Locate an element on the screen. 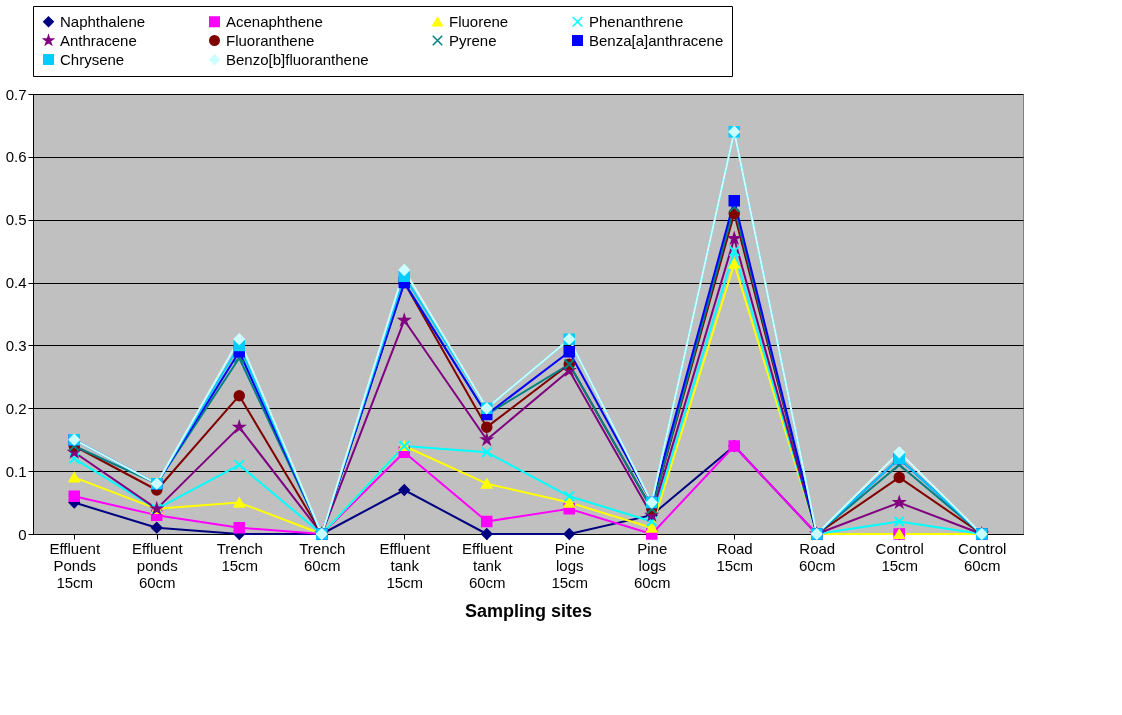  y-tick-label: 0.1 is located at coordinates (16, 471).